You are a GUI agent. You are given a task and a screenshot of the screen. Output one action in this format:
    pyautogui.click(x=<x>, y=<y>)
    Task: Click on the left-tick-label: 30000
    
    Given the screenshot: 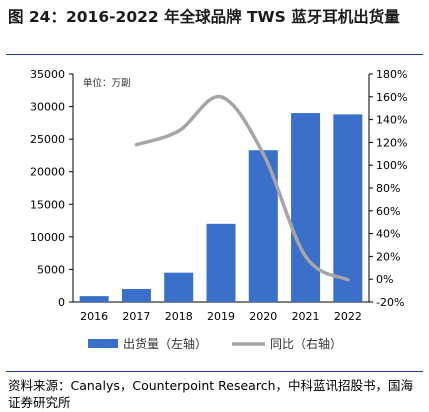 What is the action you would take?
    pyautogui.click(x=47, y=107)
    